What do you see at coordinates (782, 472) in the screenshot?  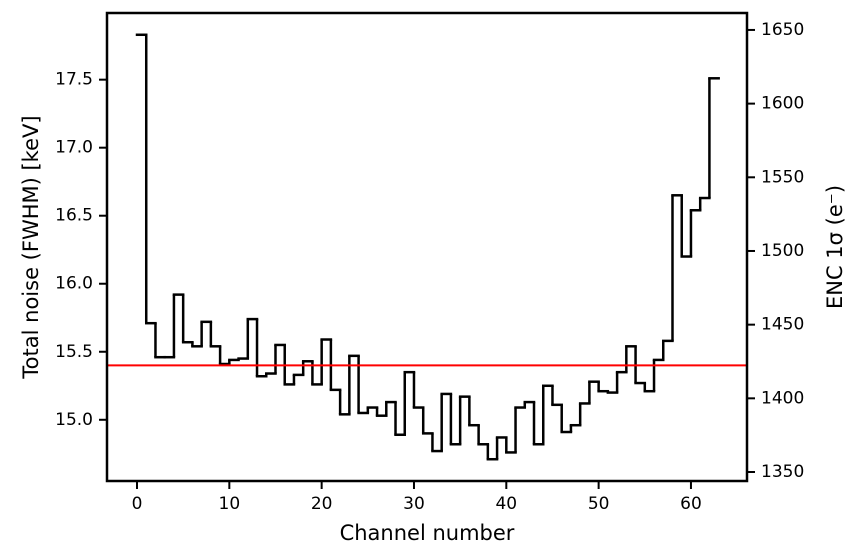 I see `y2-tick-label: 1350` at bounding box center [782, 472].